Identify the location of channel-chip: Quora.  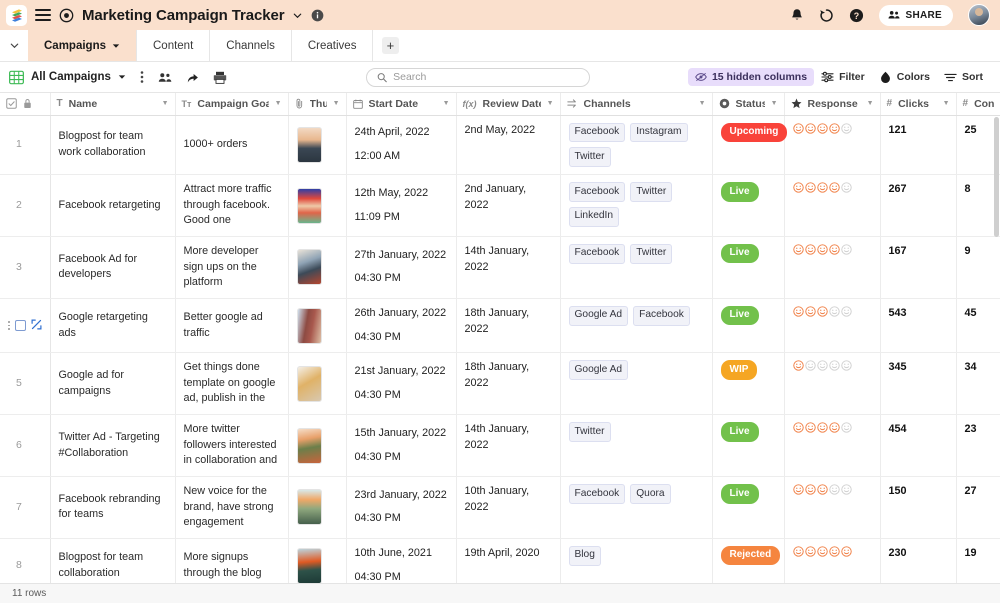
(650, 494).